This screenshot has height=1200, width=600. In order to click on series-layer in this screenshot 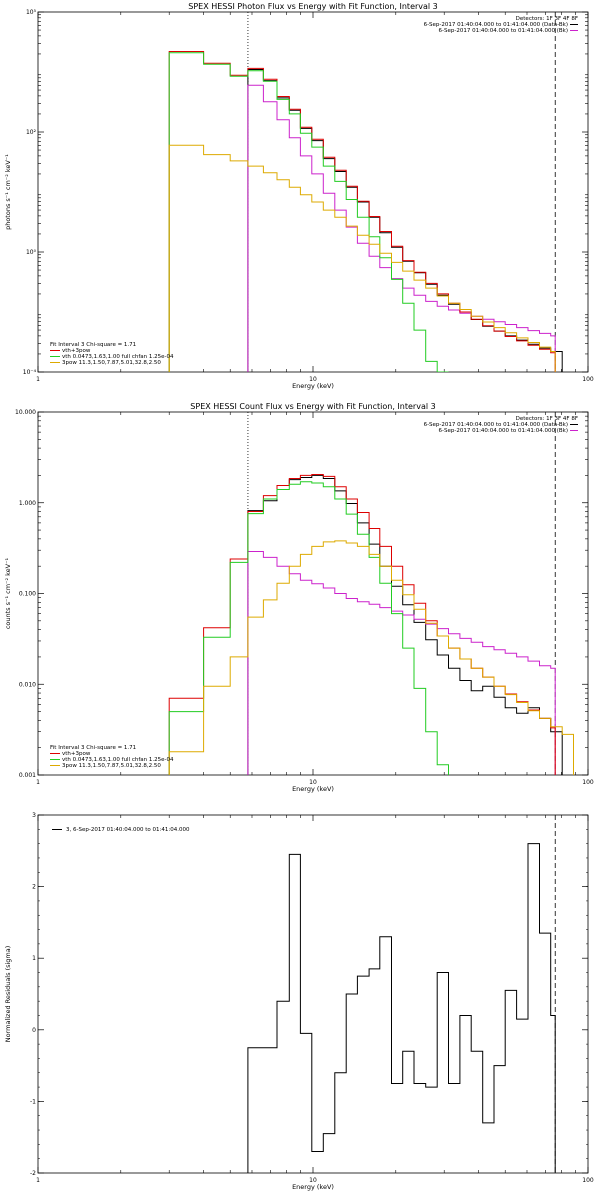, I will do `click(401, 1008)`.